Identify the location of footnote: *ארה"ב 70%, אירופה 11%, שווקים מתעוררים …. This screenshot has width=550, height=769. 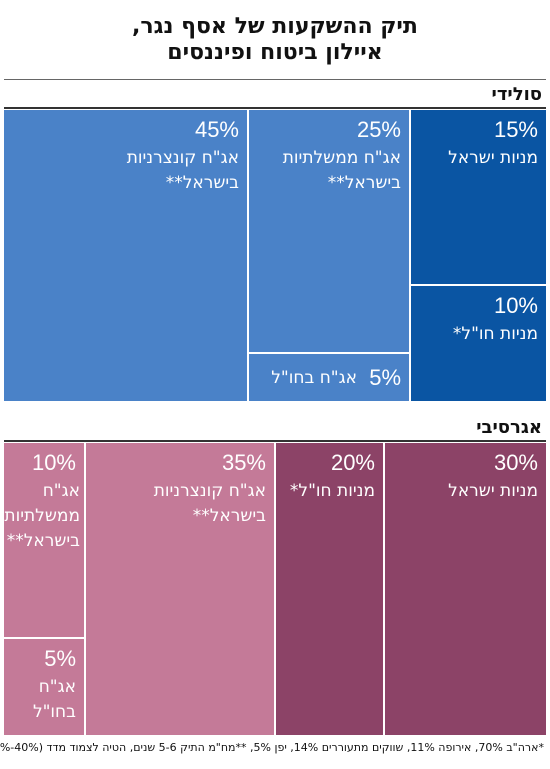
(272, 747).